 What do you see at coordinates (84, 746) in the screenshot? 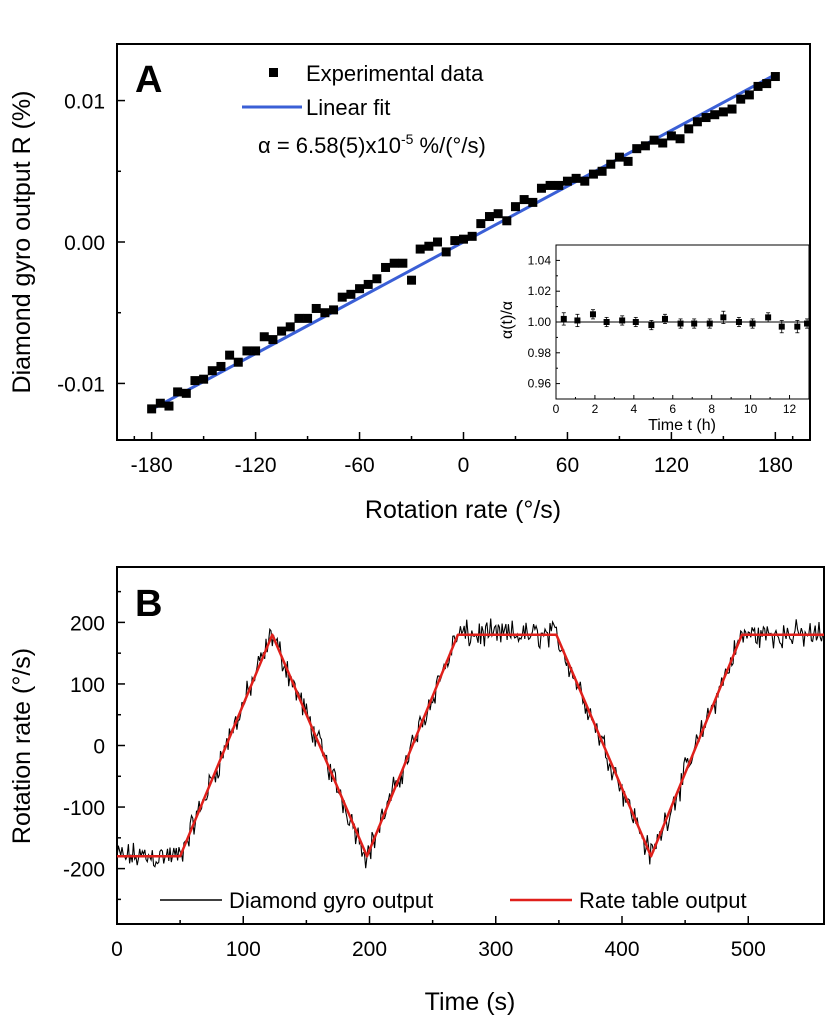
I see `panel-b-y-tick-labels: -200 -100 0 100 200` at bounding box center [84, 746].